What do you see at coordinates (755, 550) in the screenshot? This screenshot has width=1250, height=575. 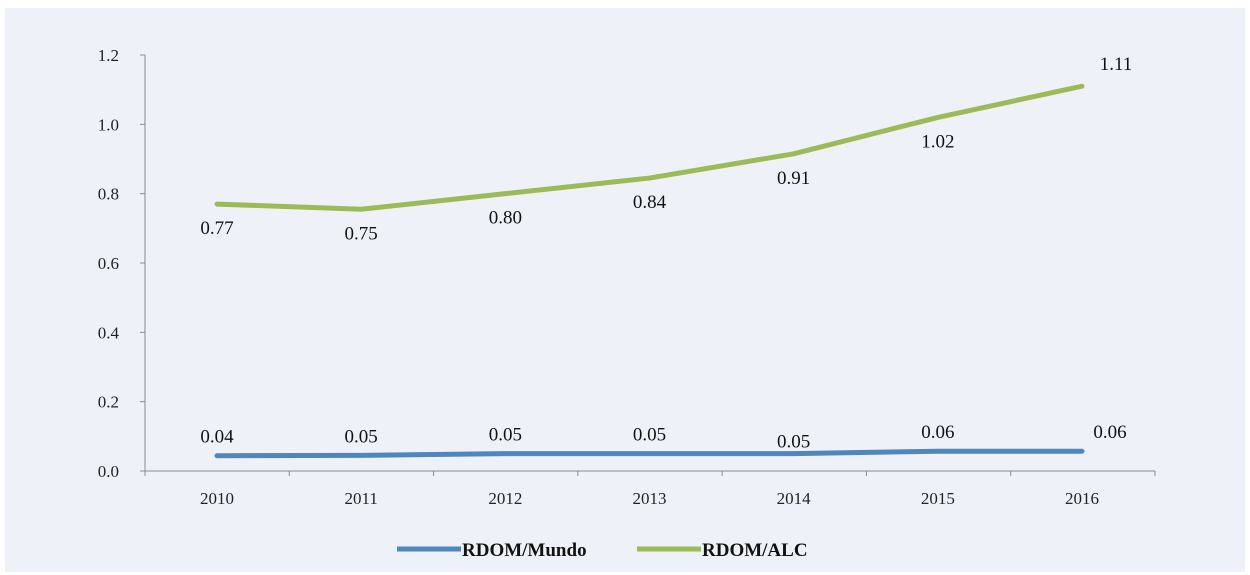 I see `legend-label: RDOM/ALC` at bounding box center [755, 550].